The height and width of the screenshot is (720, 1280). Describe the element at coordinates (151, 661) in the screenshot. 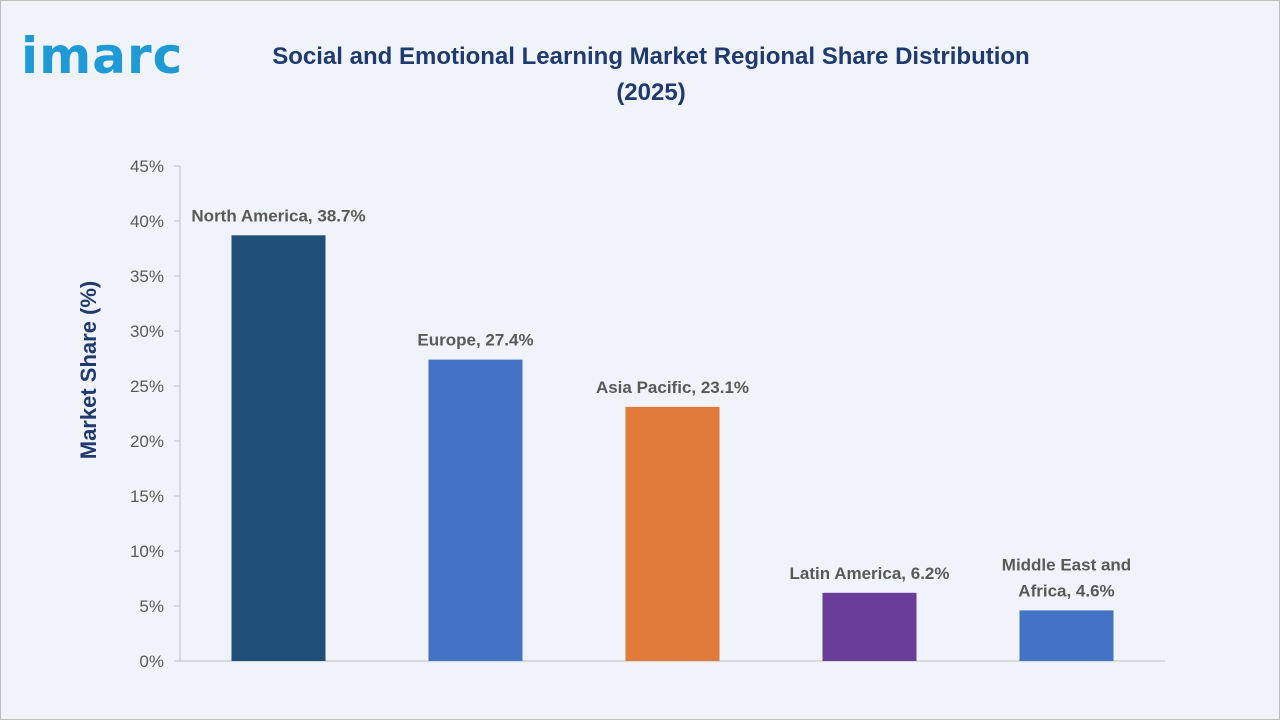

I see `y-tick-label: 0%` at that location.